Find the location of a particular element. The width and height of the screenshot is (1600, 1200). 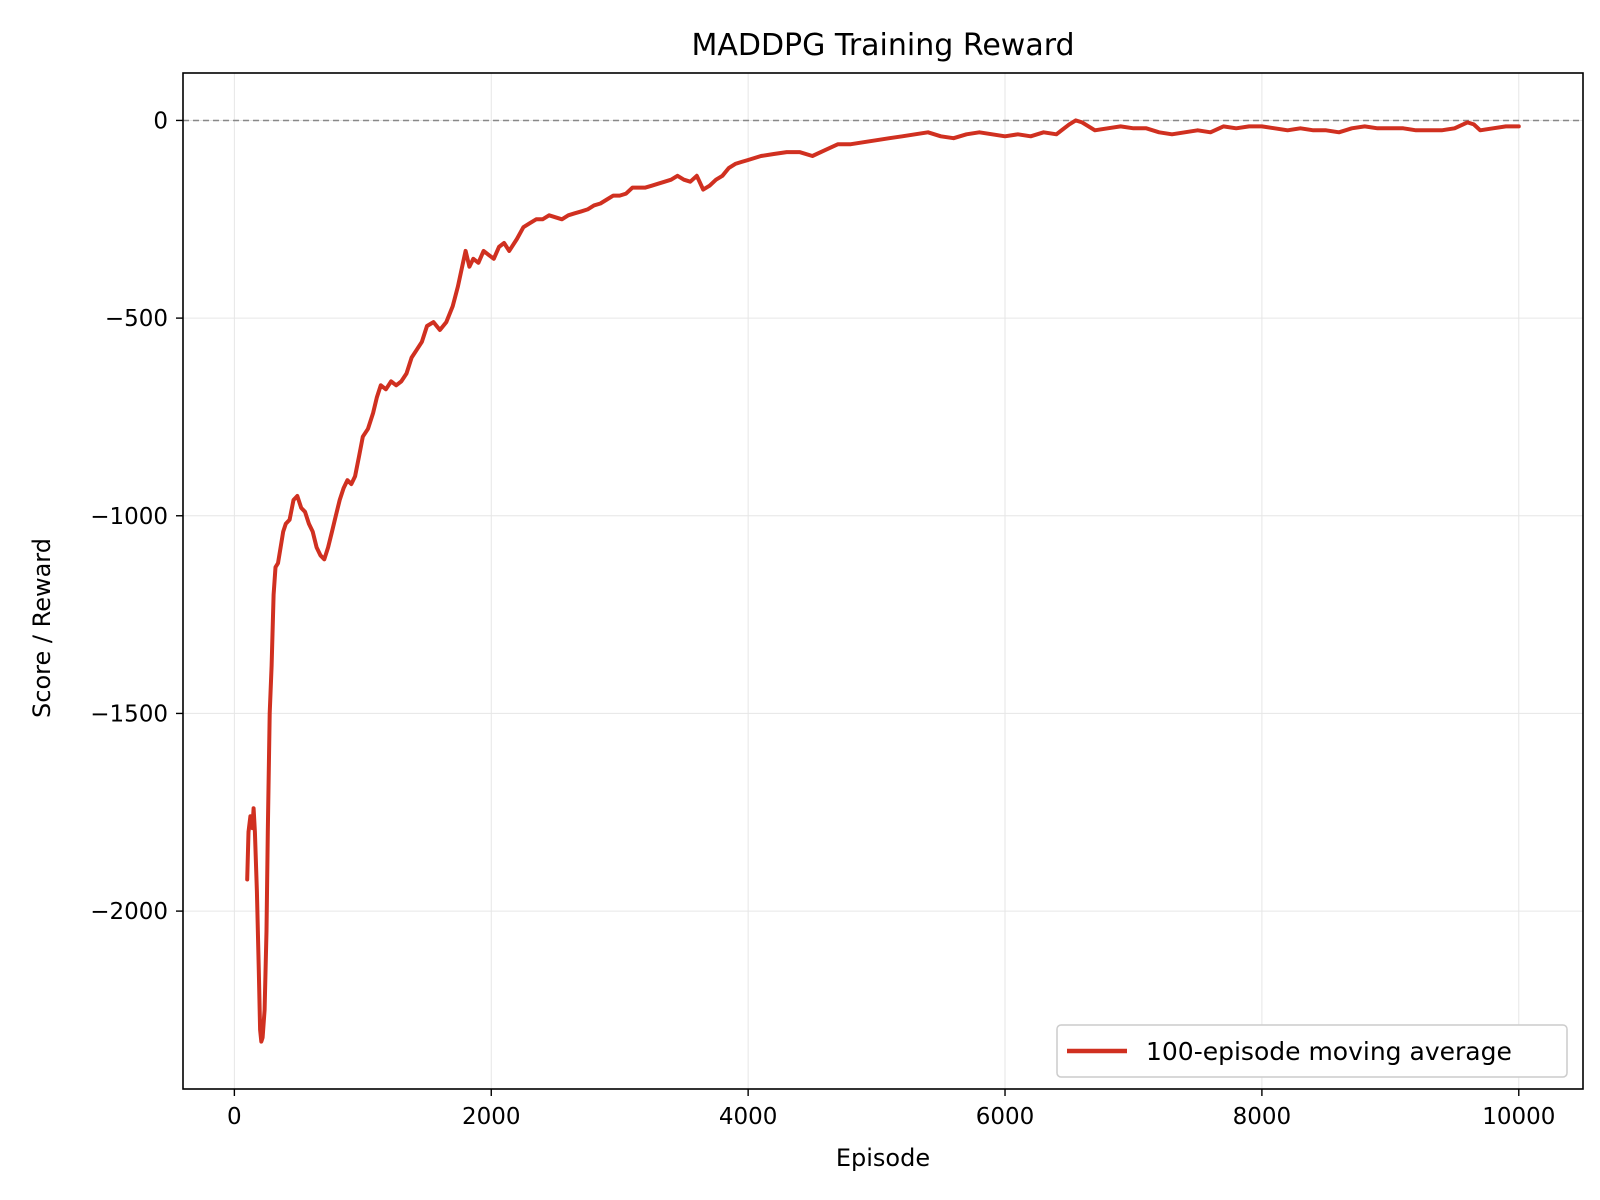

y-axis-label: Score / Reward is located at coordinates (42, 628).